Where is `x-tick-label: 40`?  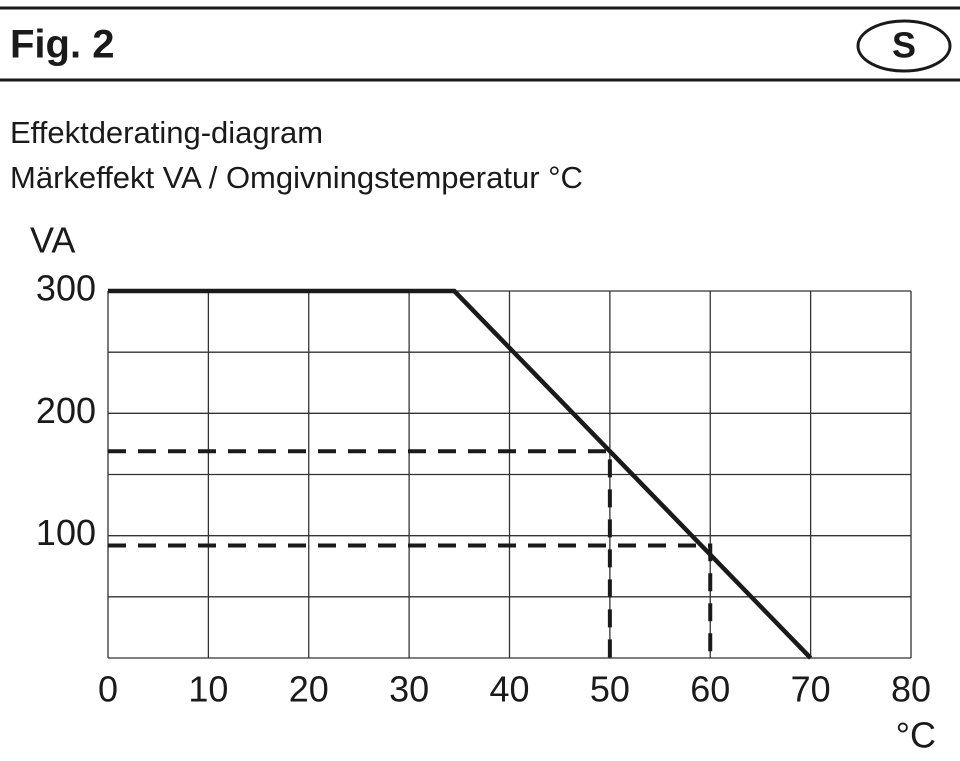
x-tick-label: 40 is located at coordinates (509, 689).